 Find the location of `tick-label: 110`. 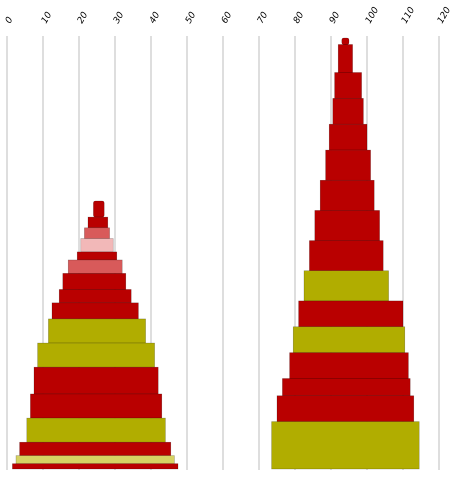

tick-label: 110 is located at coordinates (408, 15).